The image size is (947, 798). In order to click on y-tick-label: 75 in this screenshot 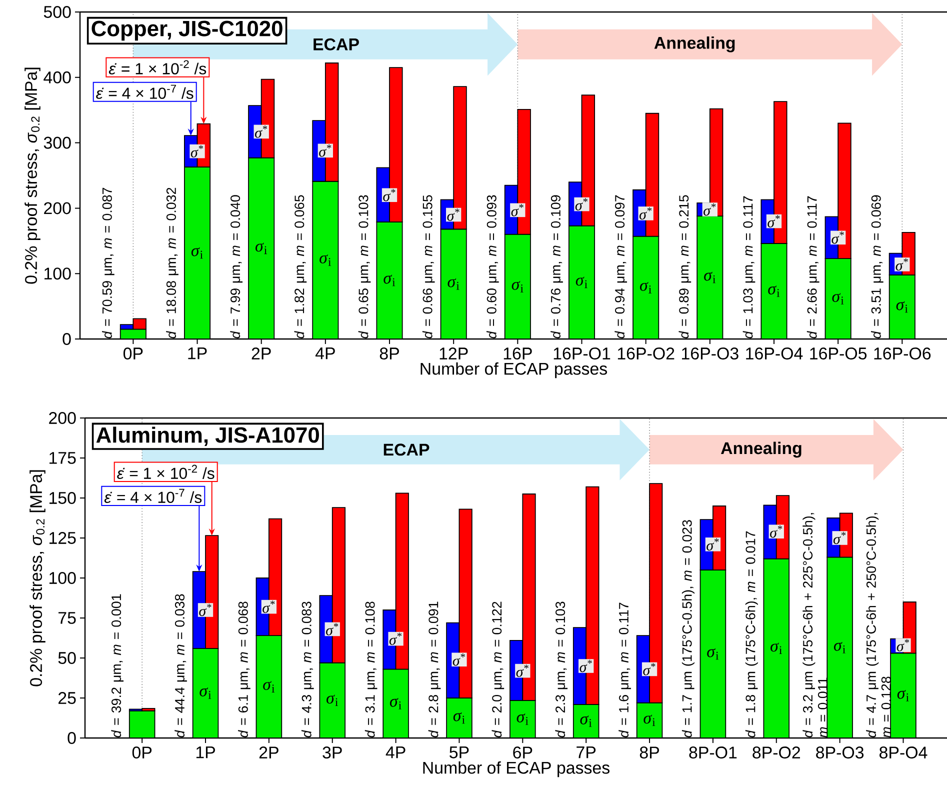, I will do `click(67, 618)`.